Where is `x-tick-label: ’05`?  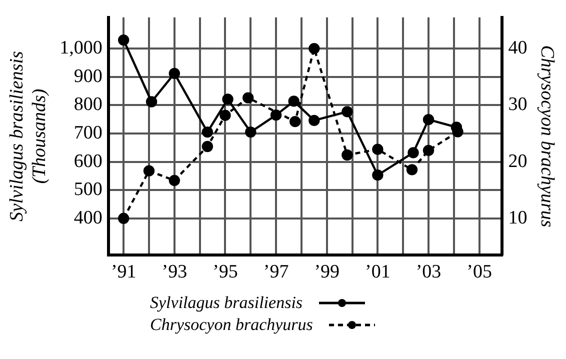 x-tick-label: ’05 is located at coordinates (479, 272).